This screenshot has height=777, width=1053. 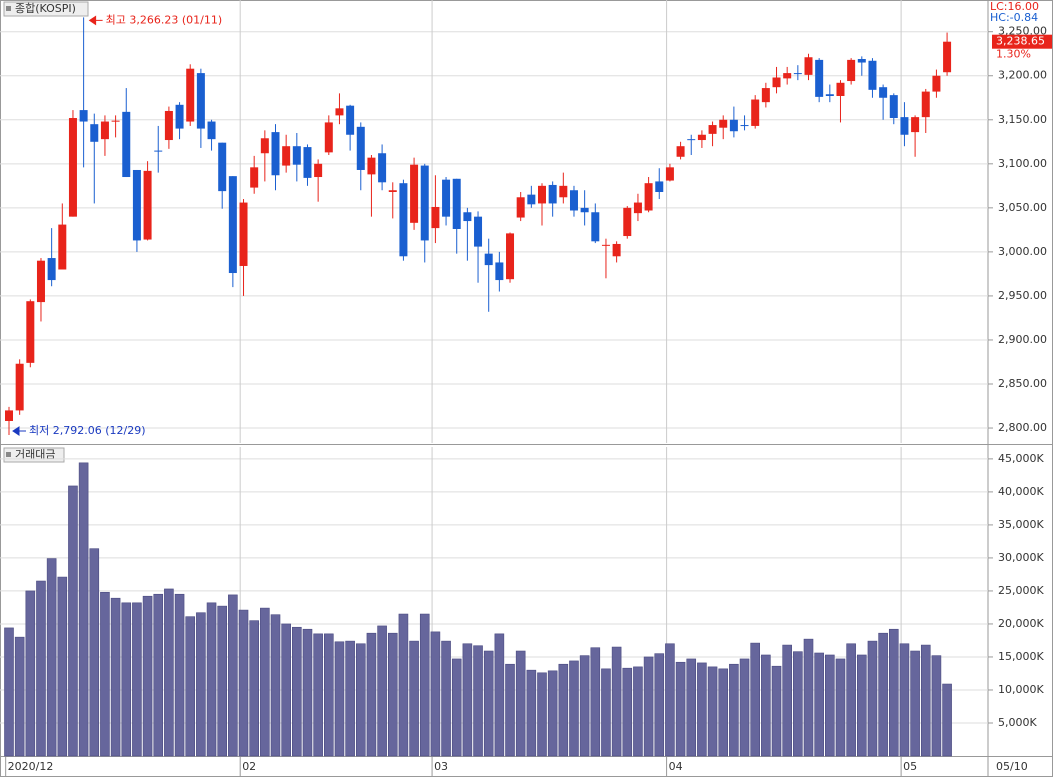 What do you see at coordinates (164, 19) in the screenshot?
I see `high-label: 최고 3,266.23 (01/11)` at bounding box center [164, 19].